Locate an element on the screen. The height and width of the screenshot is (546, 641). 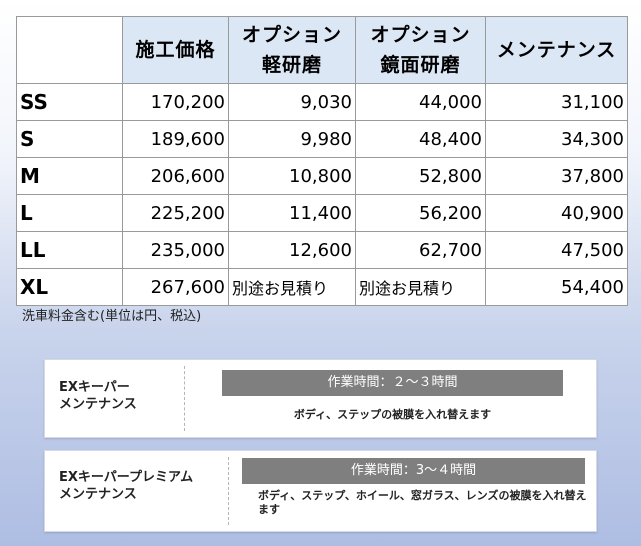
price-cell: 170,200 is located at coordinates (175, 102).